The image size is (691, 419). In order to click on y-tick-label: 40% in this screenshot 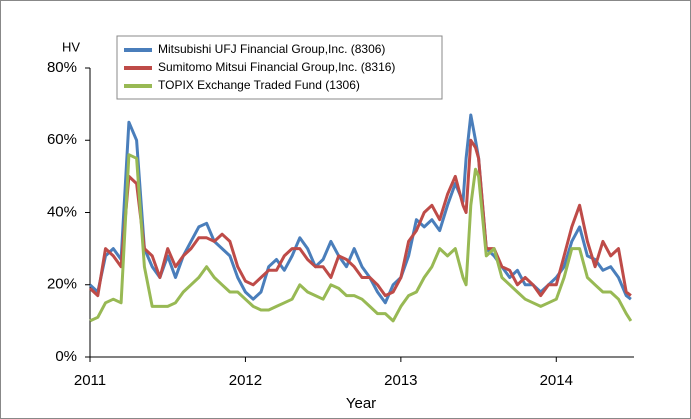, I will do `click(62, 211)`.